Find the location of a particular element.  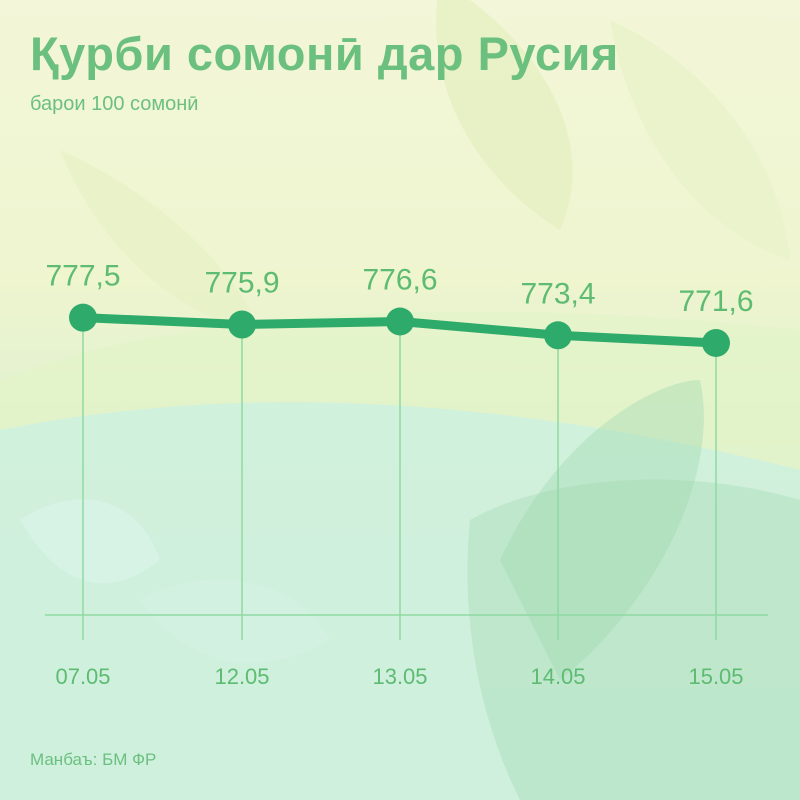

data-point-07.05 is located at coordinates (83, 317).